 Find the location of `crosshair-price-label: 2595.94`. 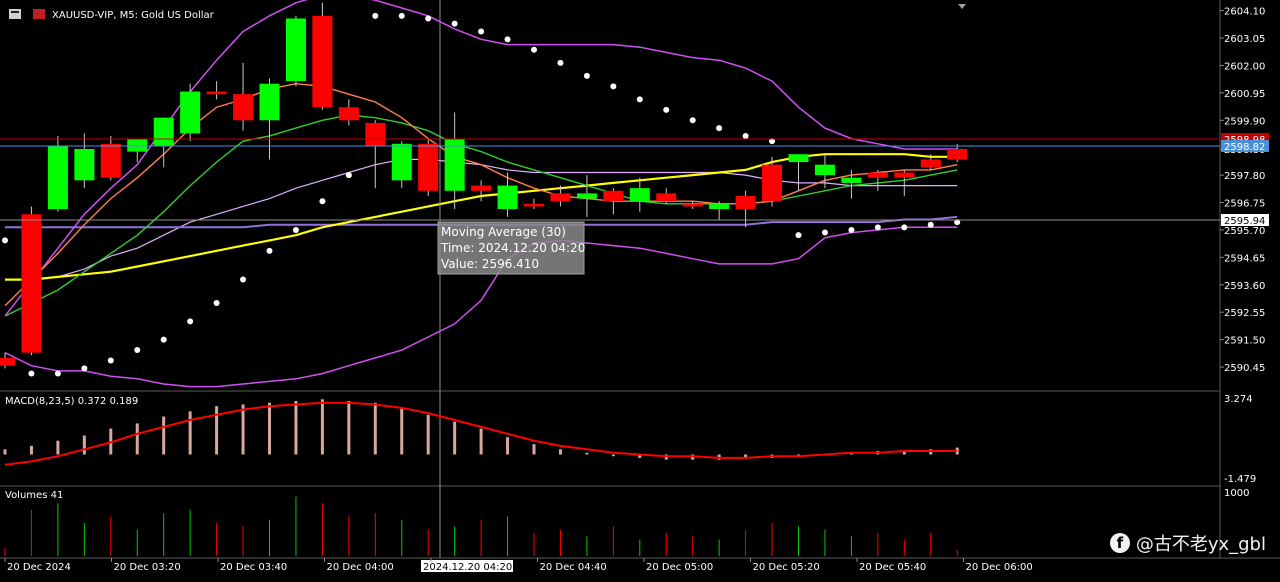

crosshair-price-label: 2595.94 is located at coordinates (1244, 221).